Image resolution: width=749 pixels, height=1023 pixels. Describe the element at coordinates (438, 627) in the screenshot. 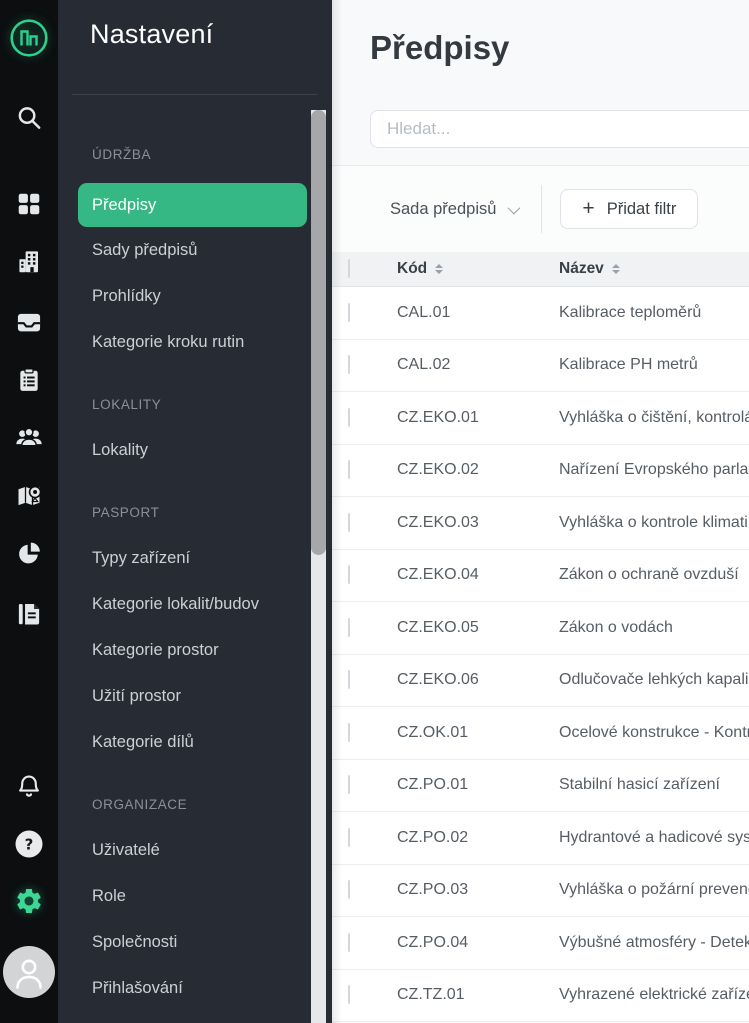

I see `row-code: CZ.EKO.05` at that location.